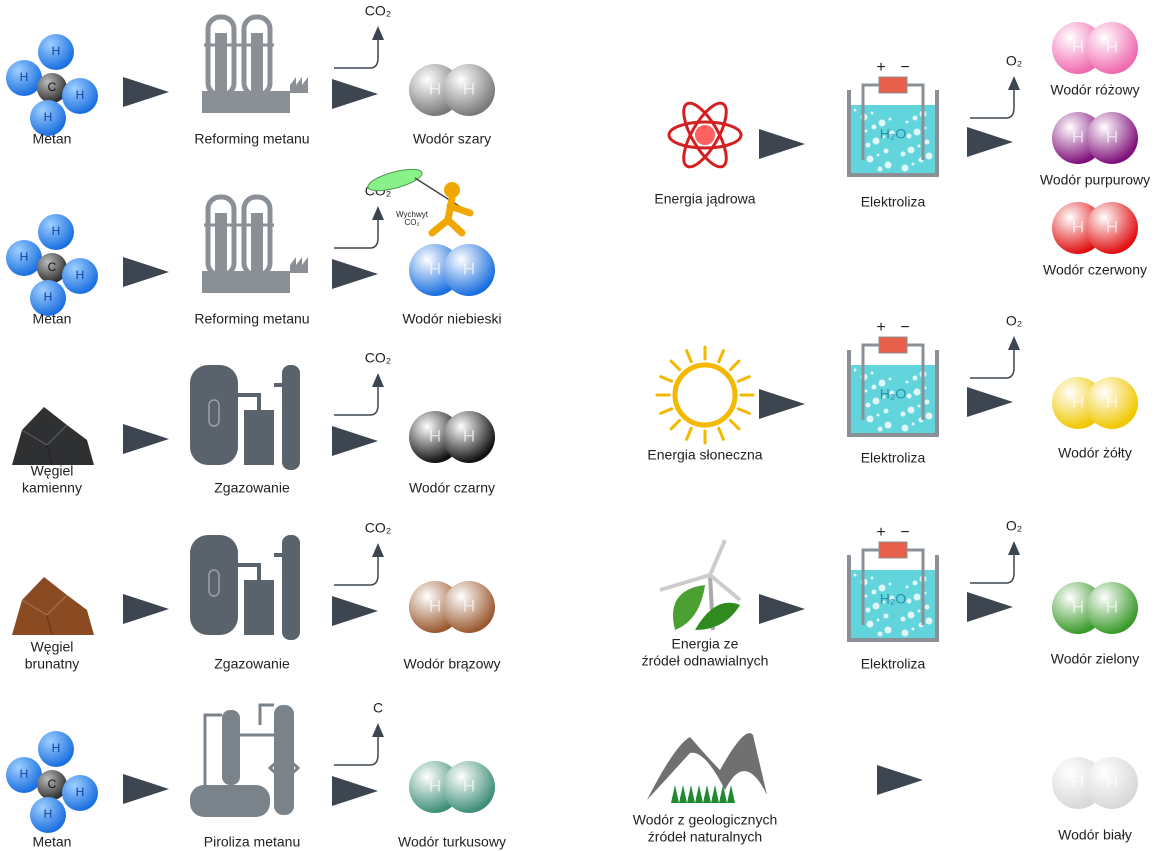 This screenshot has width=1157, height=851. Describe the element at coordinates (214, 415) in the screenshot. I see `gasifier-tank` at that location.